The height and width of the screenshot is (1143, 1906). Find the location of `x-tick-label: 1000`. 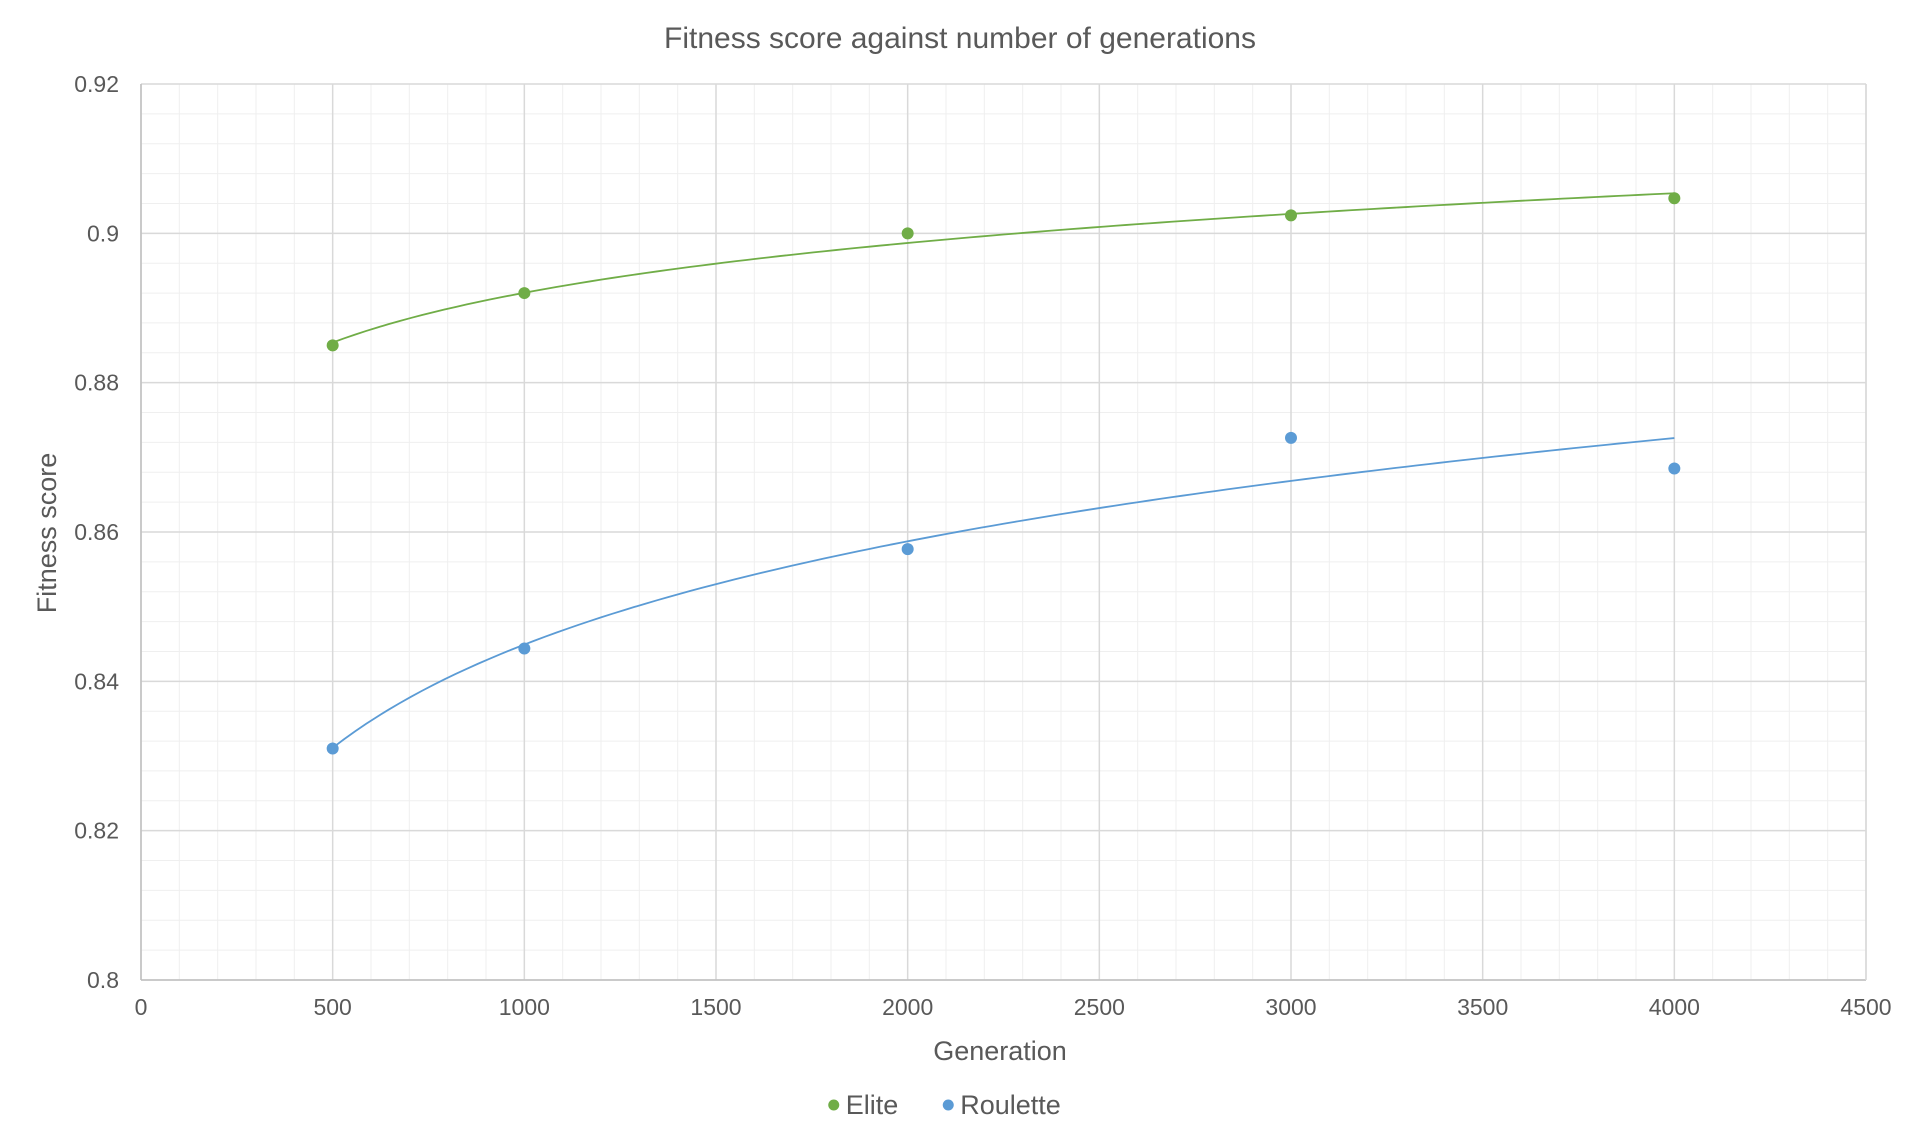

x-tick-label: 1000 is located at coordinates (524, 1007).